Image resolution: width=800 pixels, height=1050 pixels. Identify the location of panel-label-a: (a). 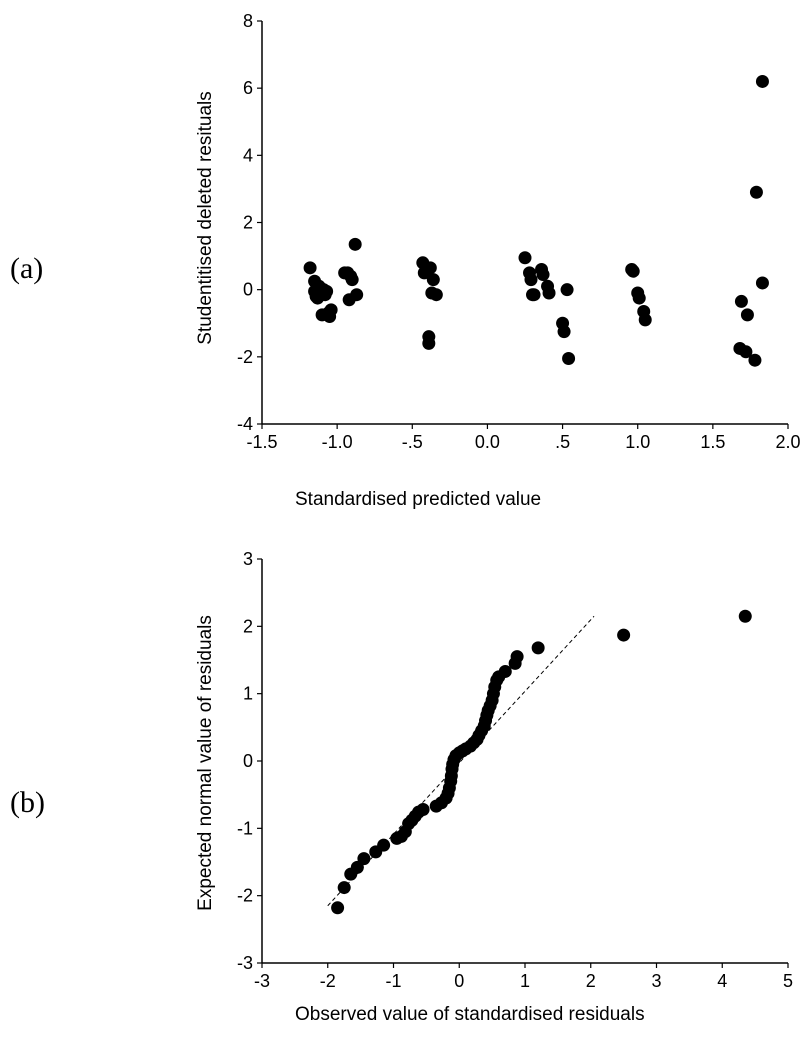
(26, 268).